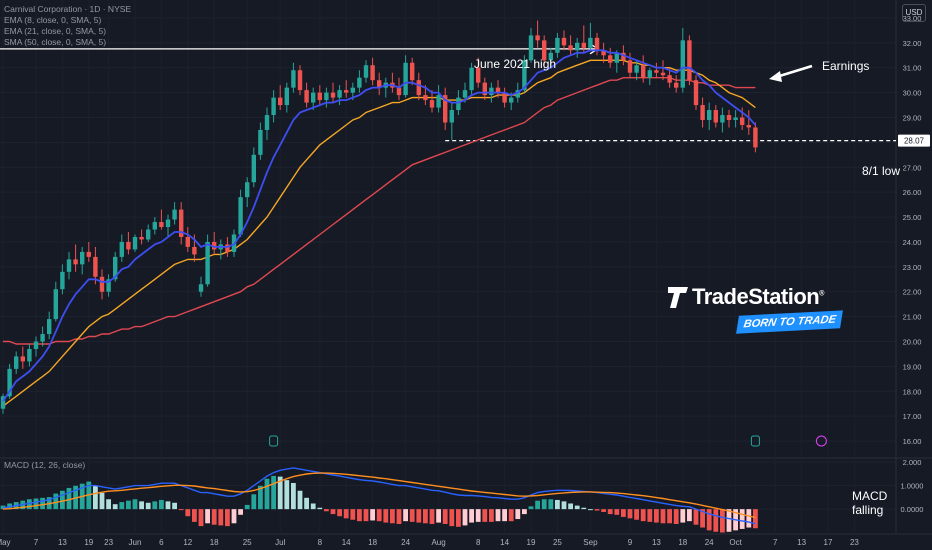 The height and width of the screenshot is (550, 932). What do you see at coordinates (912, 18) in the screenshot?
I see `price-tick-label: 33.00` at bounding box center [912, 18].